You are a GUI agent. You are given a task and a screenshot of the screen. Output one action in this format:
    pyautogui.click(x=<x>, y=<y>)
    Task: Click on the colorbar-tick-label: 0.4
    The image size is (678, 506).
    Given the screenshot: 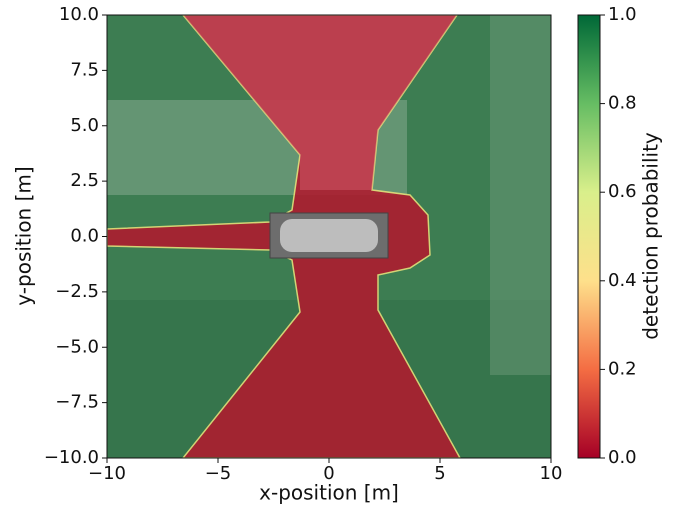 What is the action you would take?
    pyautogui.click(x=622, y=280)
    